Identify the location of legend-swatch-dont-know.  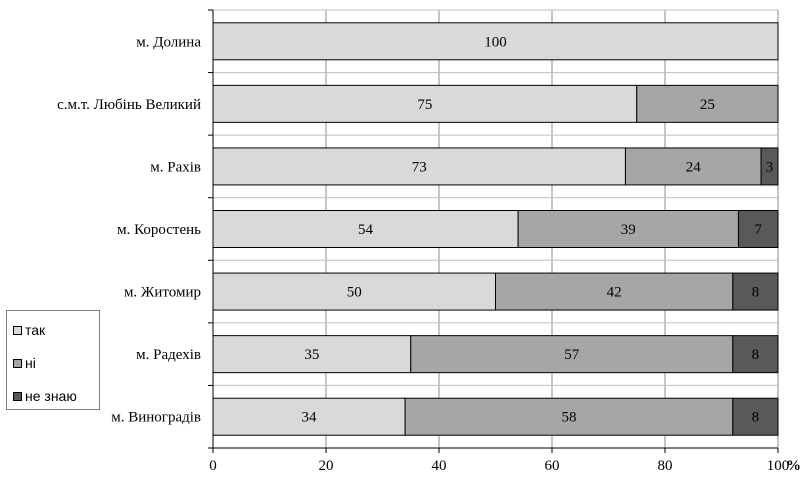
(17, 396).